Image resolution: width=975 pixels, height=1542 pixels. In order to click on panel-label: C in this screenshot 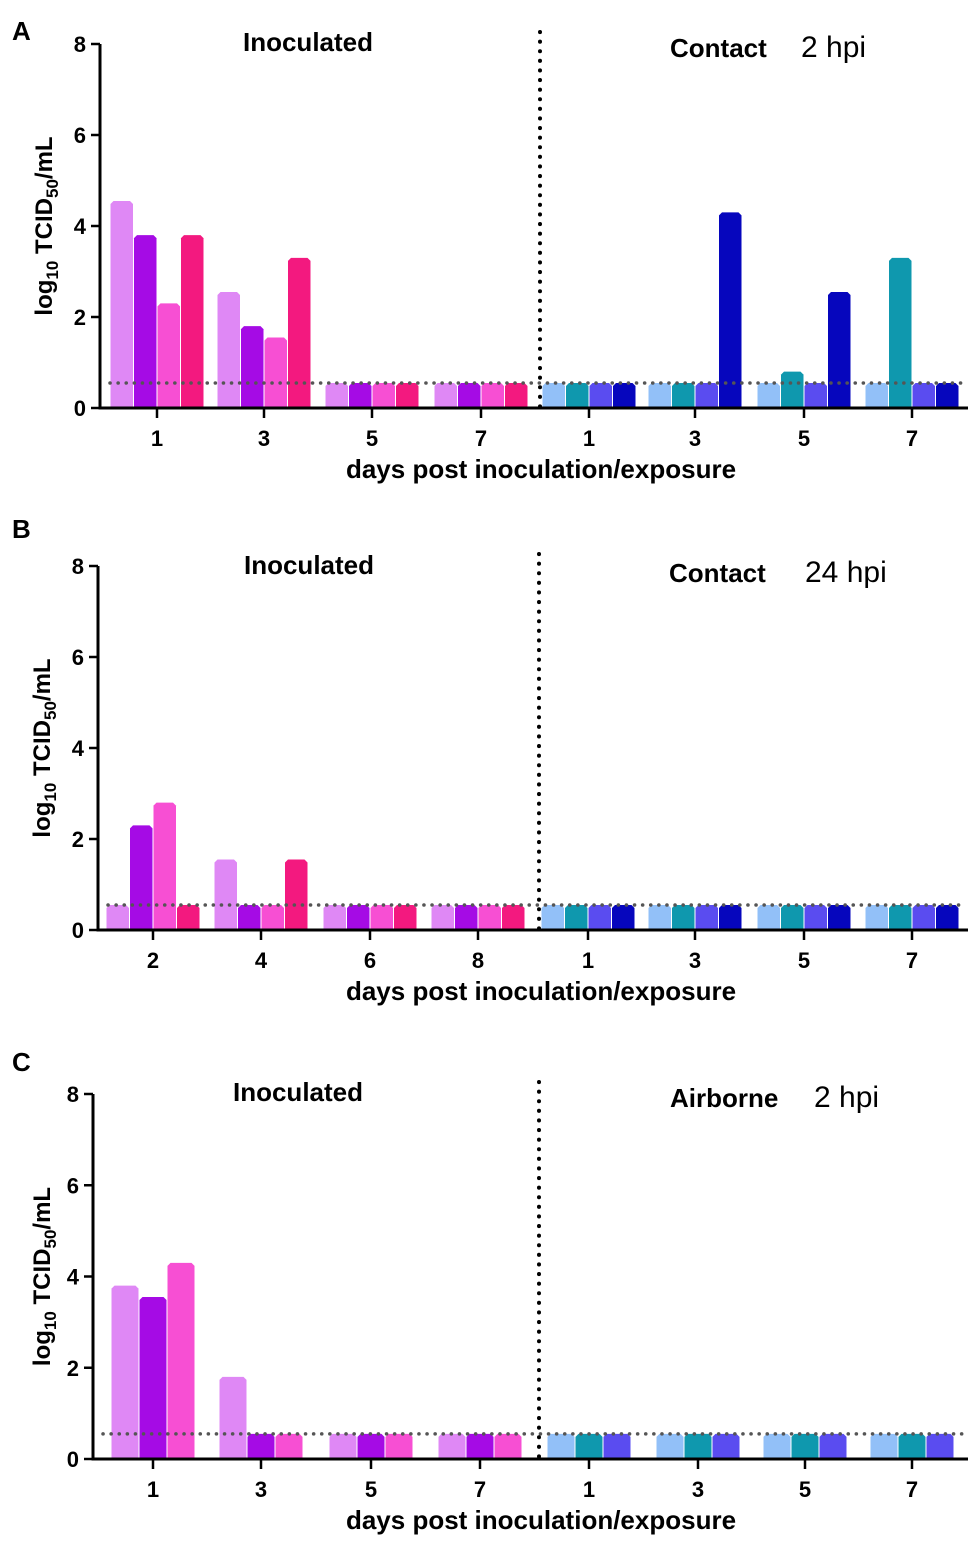, I will do `click(21, 1062)`.